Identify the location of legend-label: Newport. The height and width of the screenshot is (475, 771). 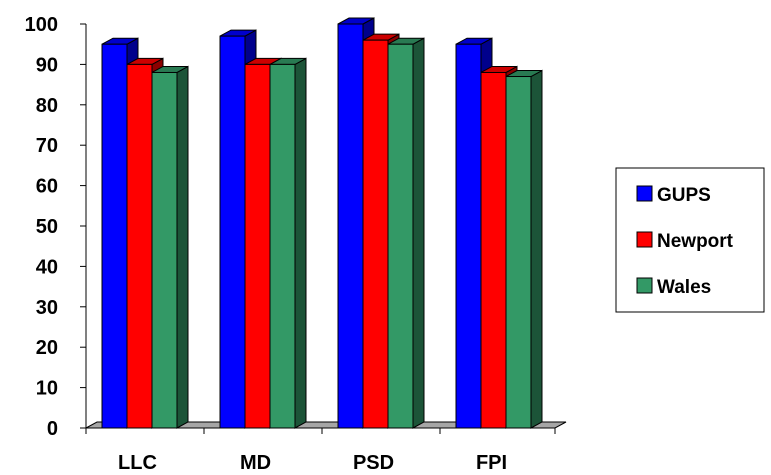
(695, 241).